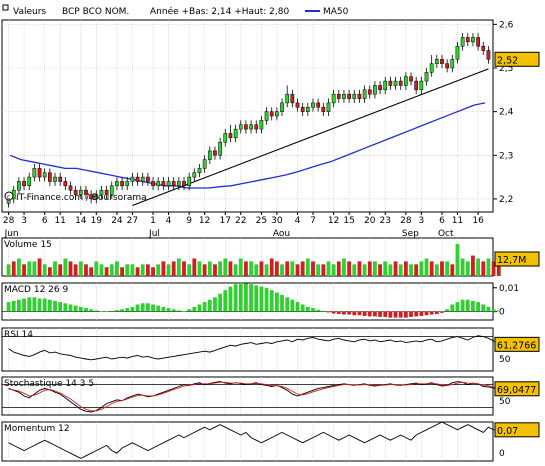 The width and height of the screenshot is (545, 466). Describe the element at coordinates (502, 313) in the screenshot. I see `macd-ytick-label-1: 0` at that location.